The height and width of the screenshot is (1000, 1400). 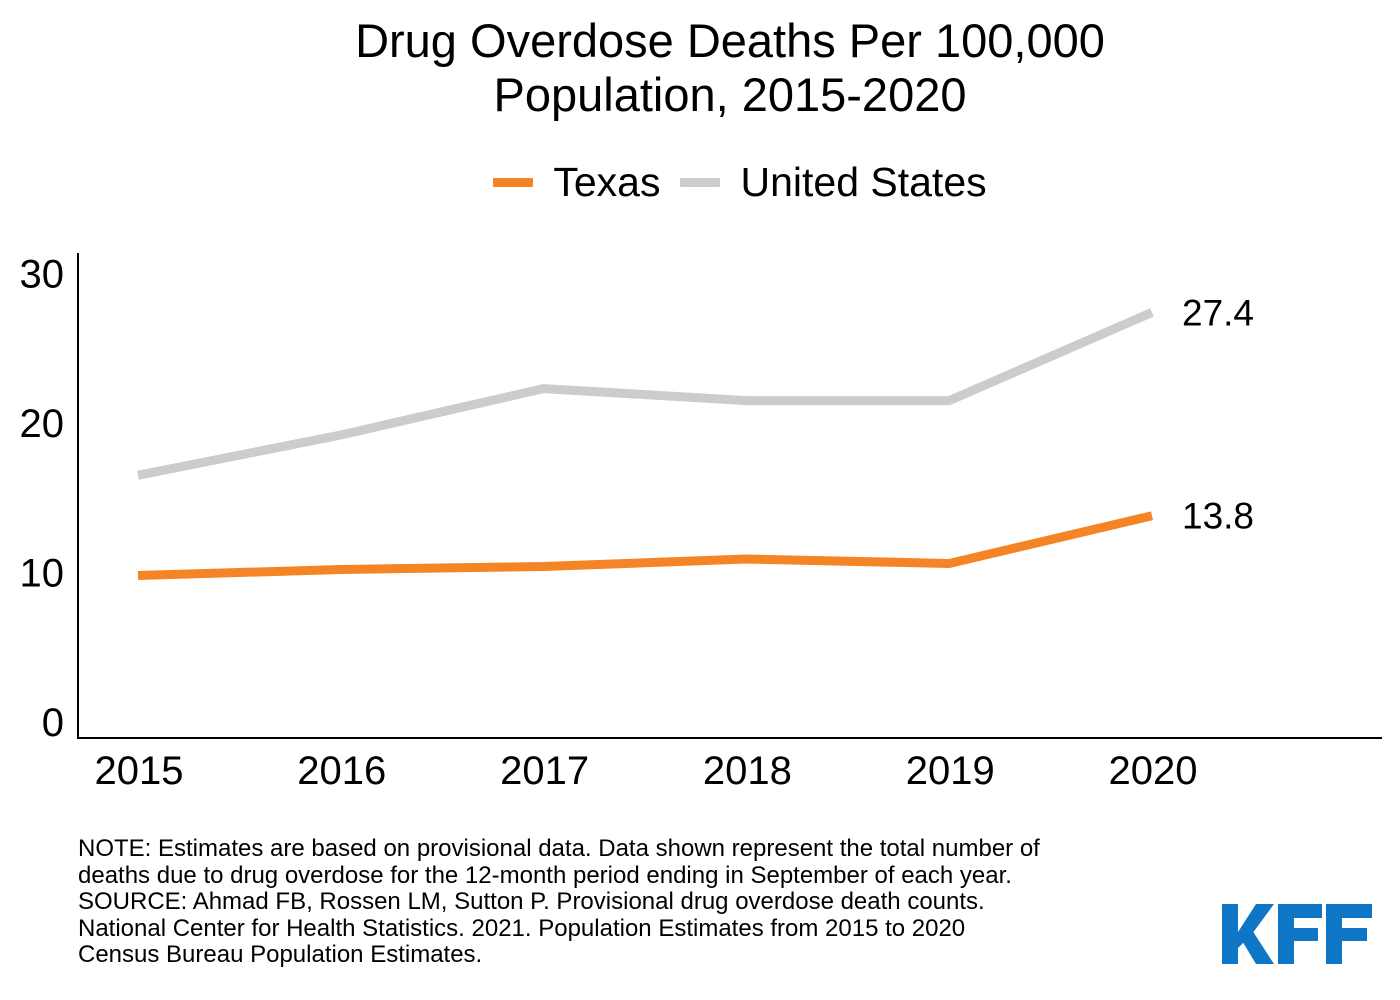 What do you see at coordinates (544, 771) in the screenshot?
I see `x-tick-label: 2017` at bounding box center [544, 771].